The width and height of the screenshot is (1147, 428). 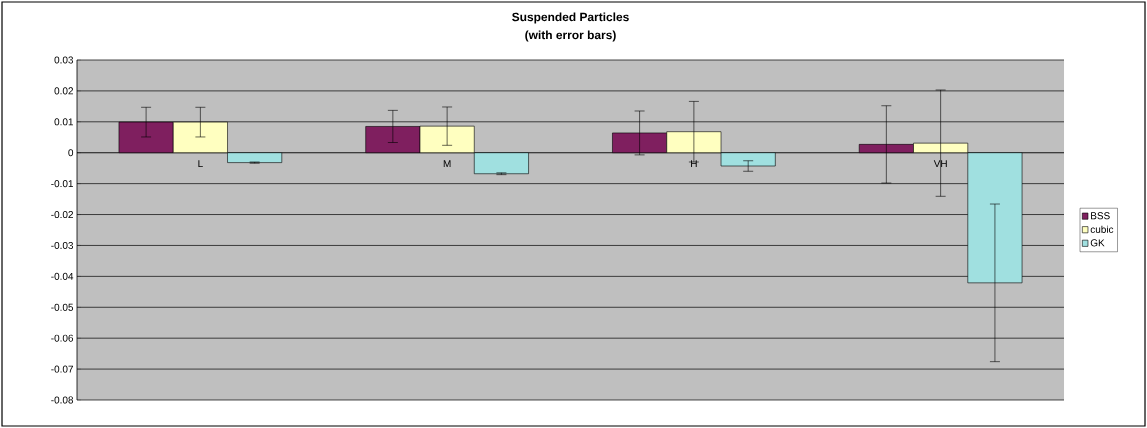 What do you see at coordinates (940, 164) in the screenshot?
I see `x-tick-label: VH` at bounding box center [940, 164].